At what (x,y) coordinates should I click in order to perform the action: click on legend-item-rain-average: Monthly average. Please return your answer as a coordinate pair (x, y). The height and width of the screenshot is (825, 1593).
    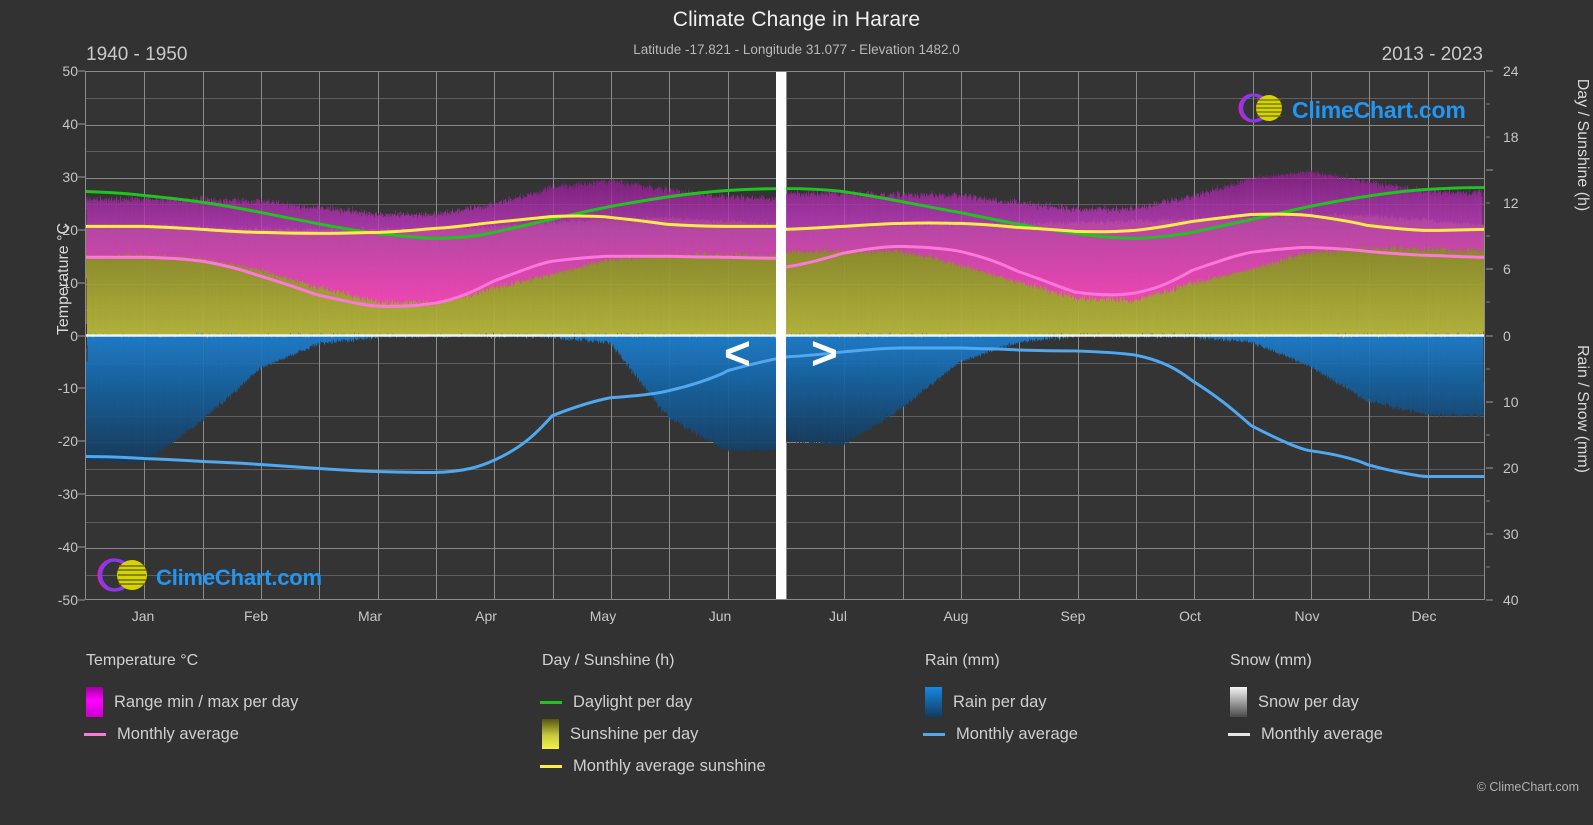
    Looking at the image, I should click on (1069, 734).